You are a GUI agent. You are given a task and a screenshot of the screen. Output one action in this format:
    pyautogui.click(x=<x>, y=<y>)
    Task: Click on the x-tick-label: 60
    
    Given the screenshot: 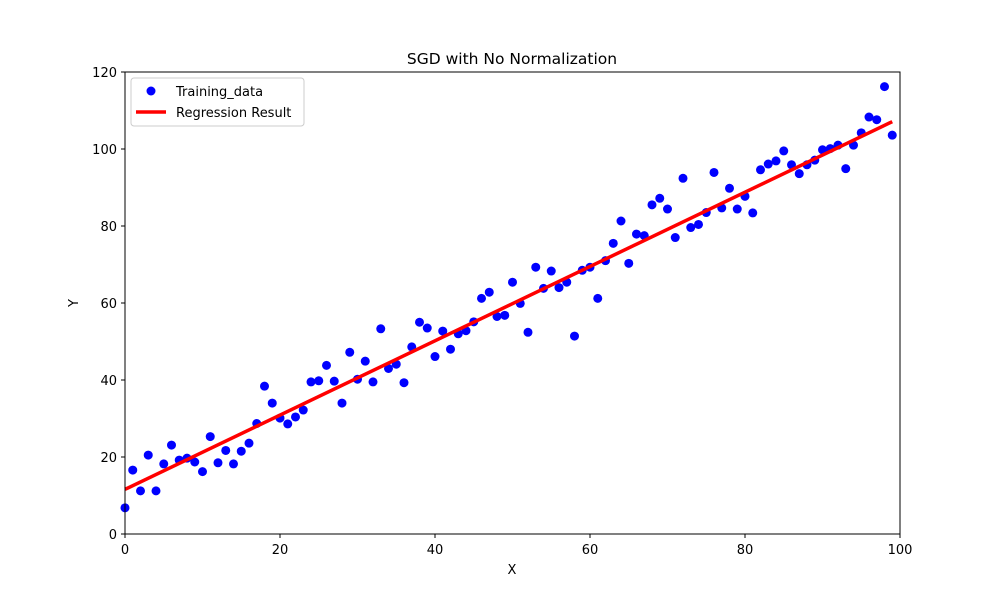 What is the action you would take?
    pyautogui.click(x=590, y=550)
    